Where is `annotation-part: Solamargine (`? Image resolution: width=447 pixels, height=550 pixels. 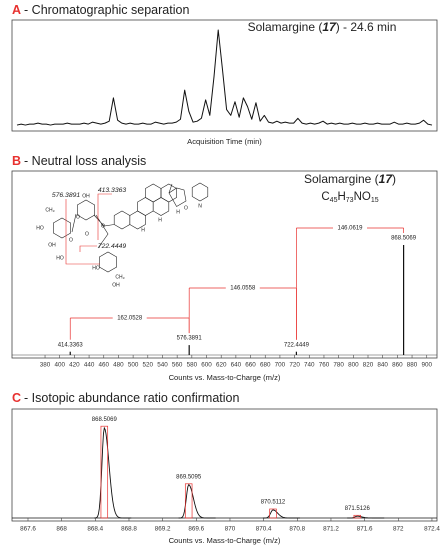
annotation-part: Solamargine ( is located at coordinates (285, 27).